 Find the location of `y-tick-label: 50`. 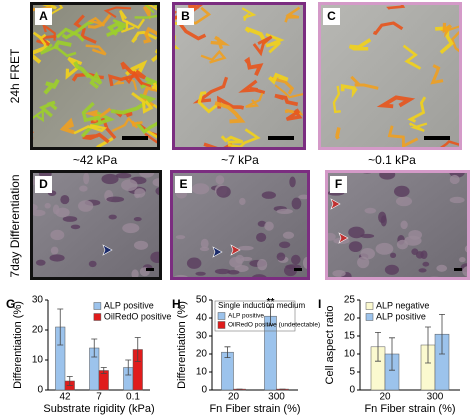

y-tick-label: 50 is located at coordinates (202, 300).